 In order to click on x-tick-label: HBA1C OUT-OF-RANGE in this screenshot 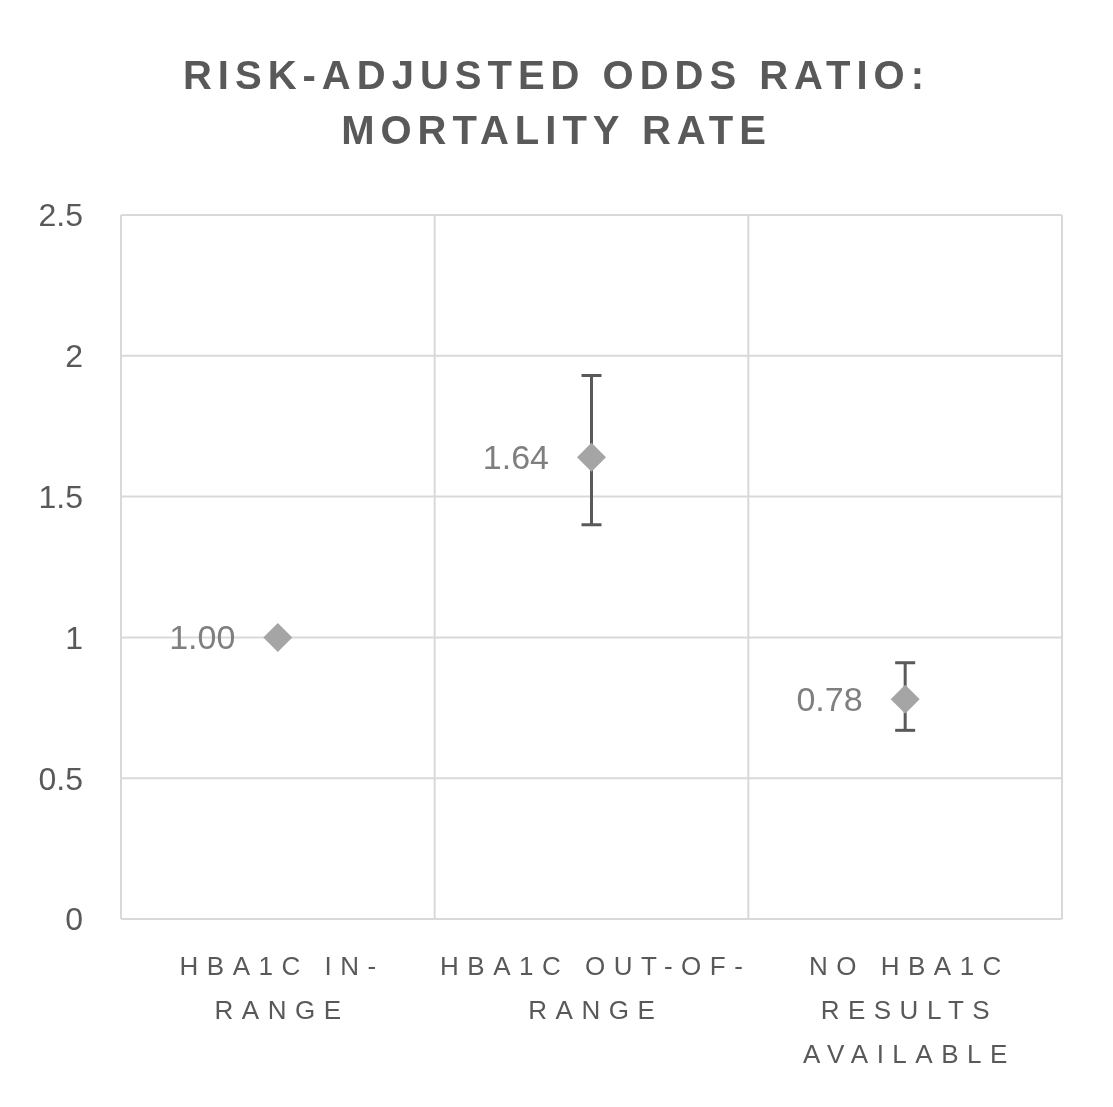, I will do `click(596, 988)`.